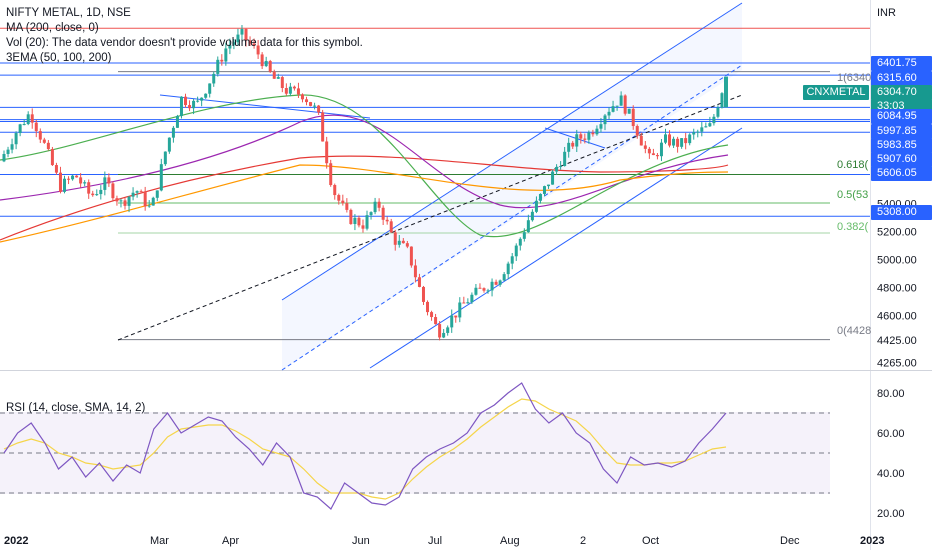  What do you see at coordinates (76, 408) in the screenshot?
I see `rsi-legend: RSI (14, close, SMA, 14, 2)` at bounding box center [76, 408].